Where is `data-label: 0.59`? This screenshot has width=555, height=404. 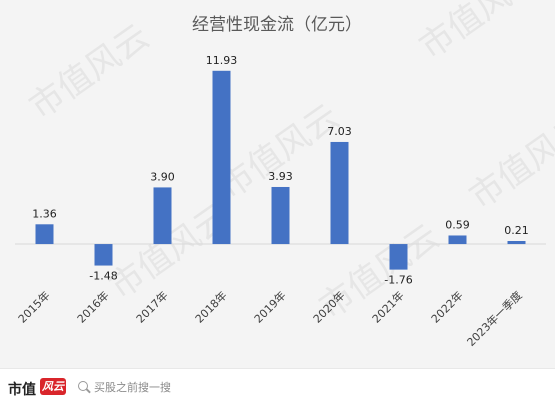 data-label: 0.59 is located at coordinates (457, 224).